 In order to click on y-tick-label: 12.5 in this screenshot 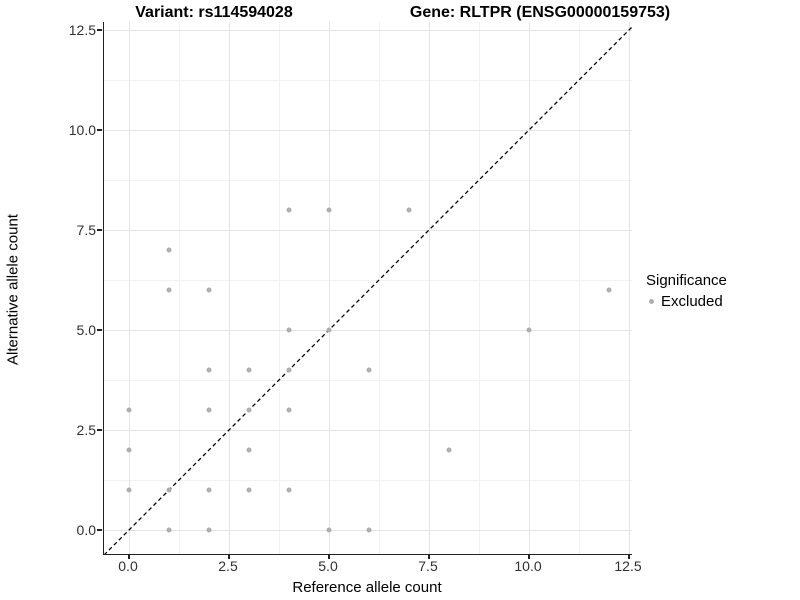, I will do `click(82, 30)`.